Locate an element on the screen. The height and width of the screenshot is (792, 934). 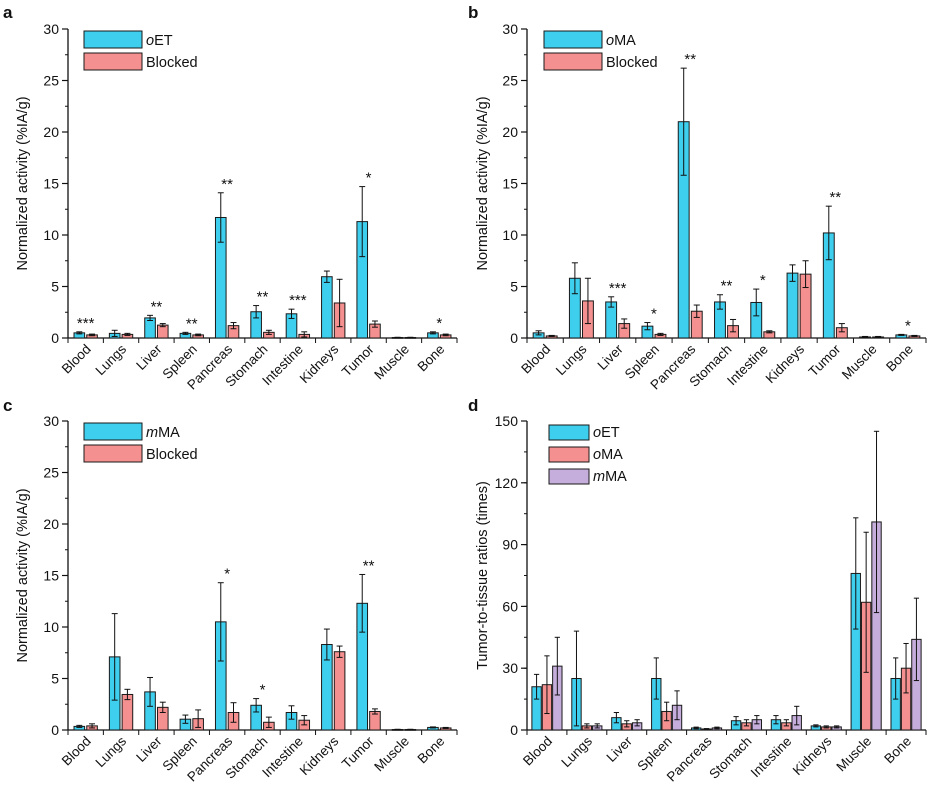
y-tick-label: 150 is located at coordinates (507, 421).